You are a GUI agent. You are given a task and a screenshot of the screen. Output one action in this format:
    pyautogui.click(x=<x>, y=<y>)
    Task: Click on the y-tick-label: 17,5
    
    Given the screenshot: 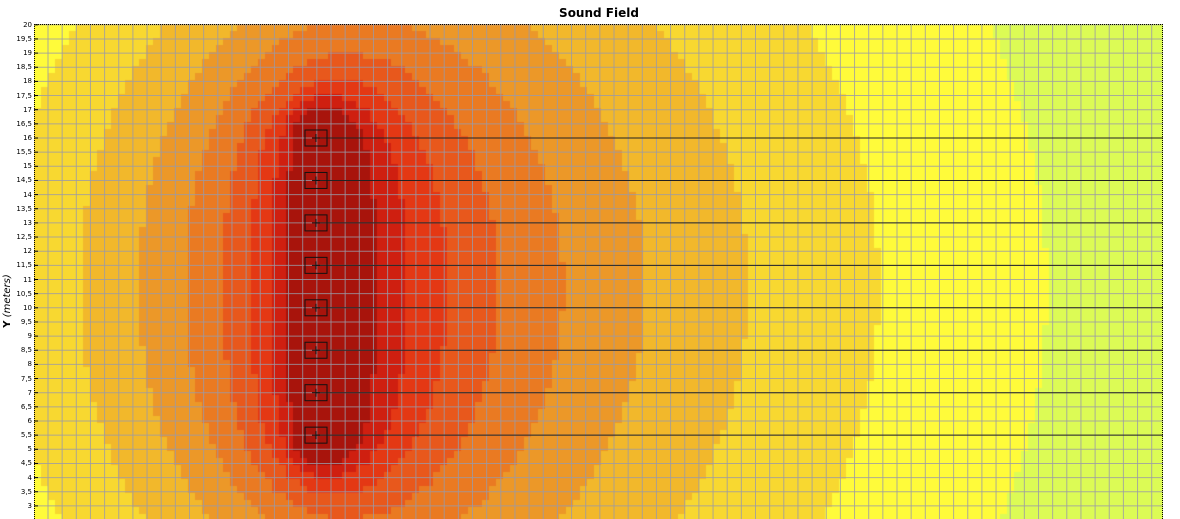 What is the action you would take?
    pyautogui.click(x=24, y=95)
    